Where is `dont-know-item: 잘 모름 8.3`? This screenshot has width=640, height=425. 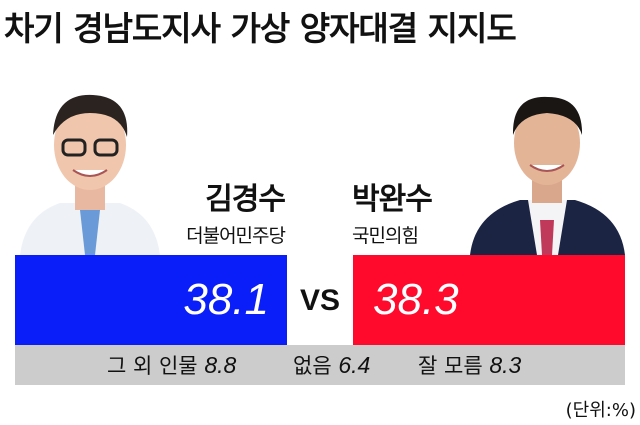
dont-know-item: 잘 모름 8.3 is located at coordinates (469, 365).